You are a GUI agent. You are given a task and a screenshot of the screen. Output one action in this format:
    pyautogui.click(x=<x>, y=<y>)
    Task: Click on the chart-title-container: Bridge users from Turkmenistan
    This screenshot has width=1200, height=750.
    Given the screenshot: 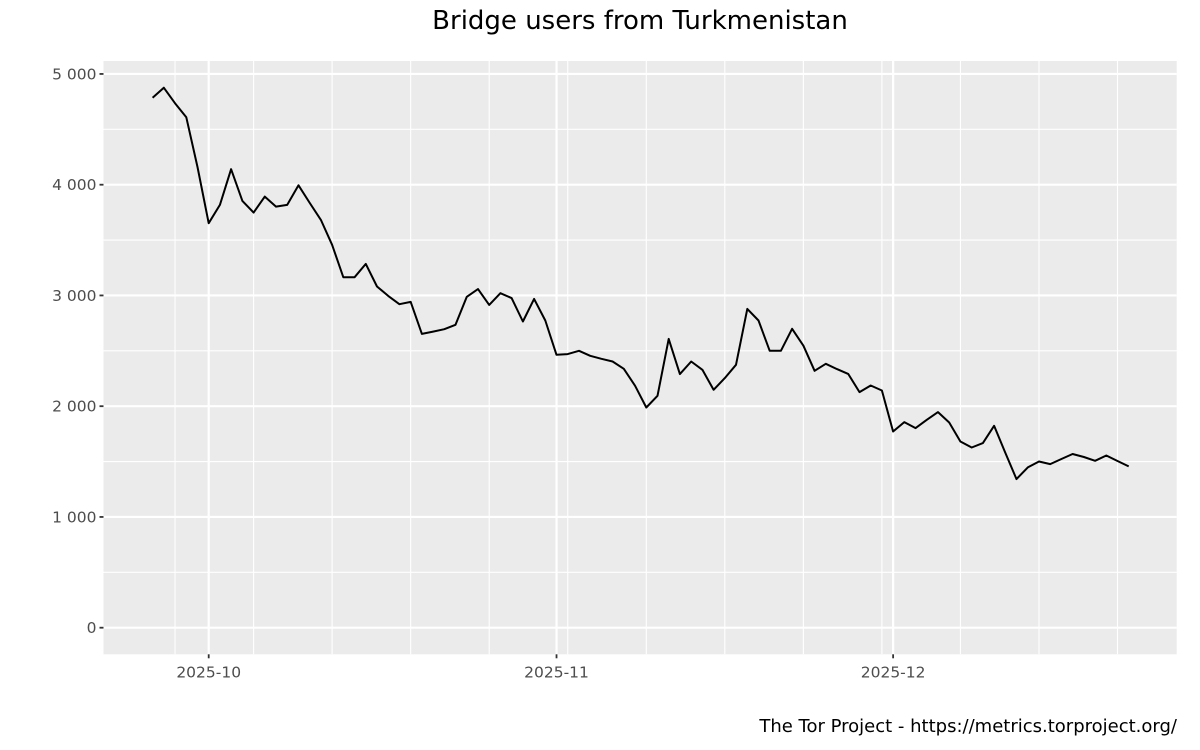 What is the action you would take?
    pyautogui.click(x=600, y=25)
    